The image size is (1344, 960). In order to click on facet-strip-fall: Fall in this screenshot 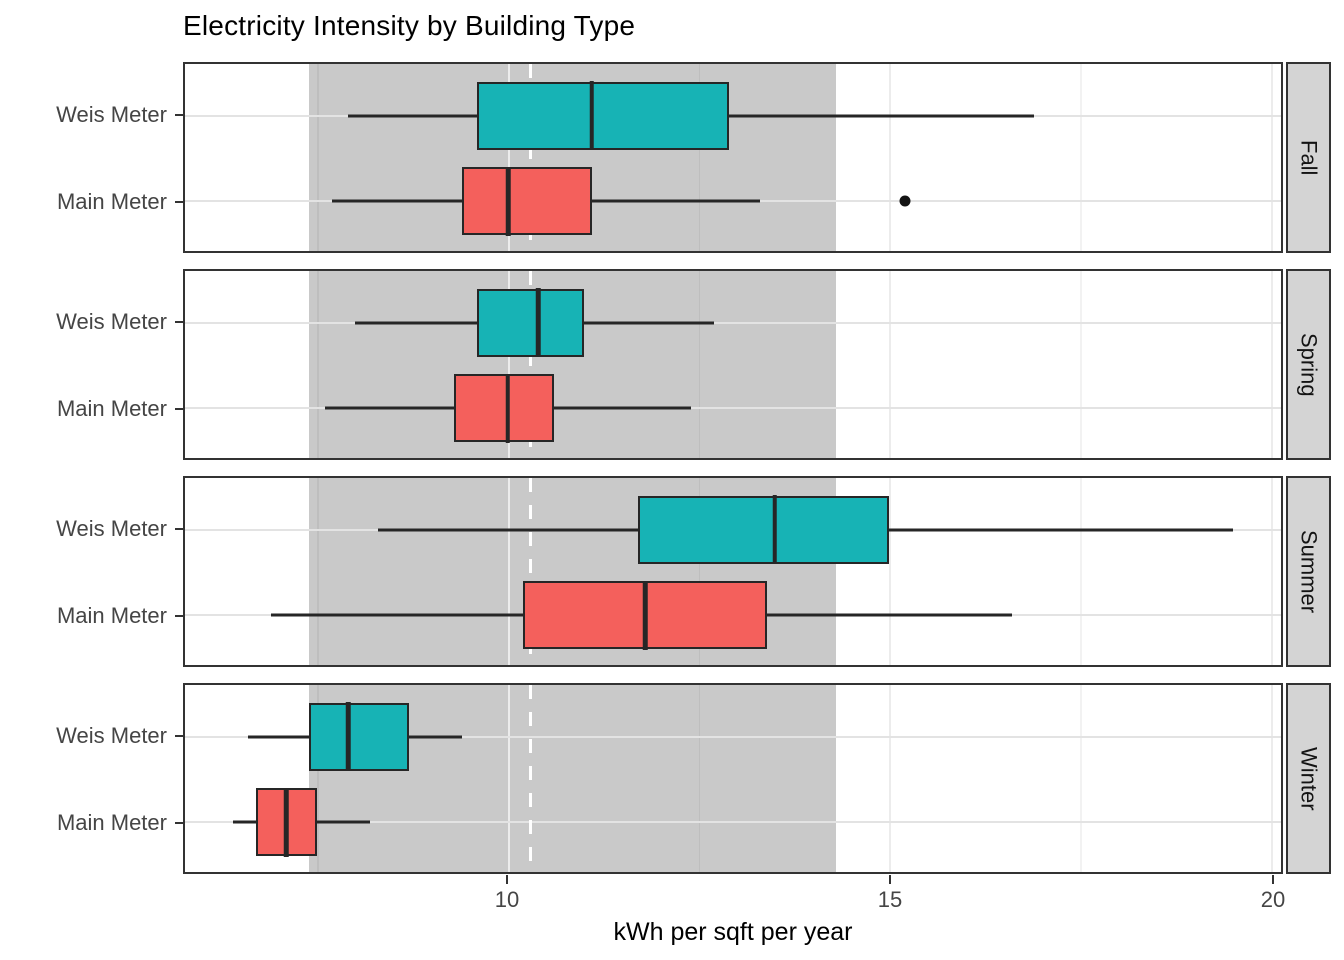, I will do `click(1308, 157)`.